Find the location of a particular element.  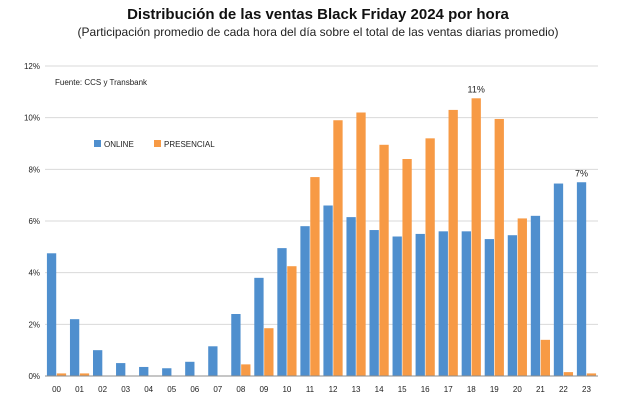

source-note: Fuente: CCS y Transbank is located at coordinates (101, 82).